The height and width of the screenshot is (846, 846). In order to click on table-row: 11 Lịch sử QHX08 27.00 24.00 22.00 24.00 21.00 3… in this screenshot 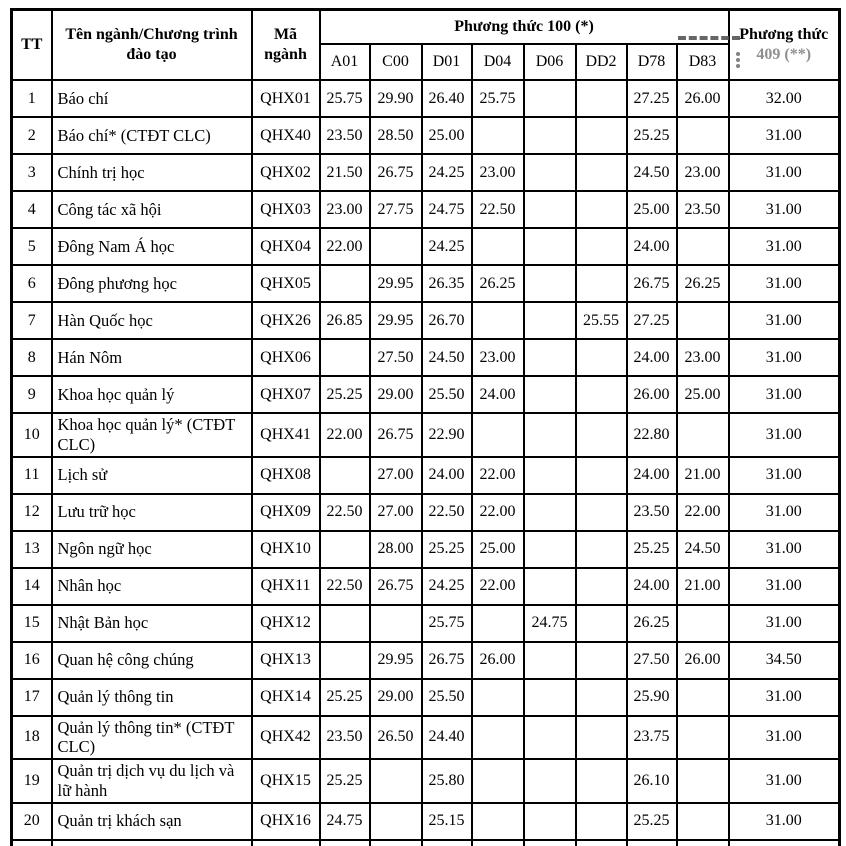, I will do `click(425, 475)`.